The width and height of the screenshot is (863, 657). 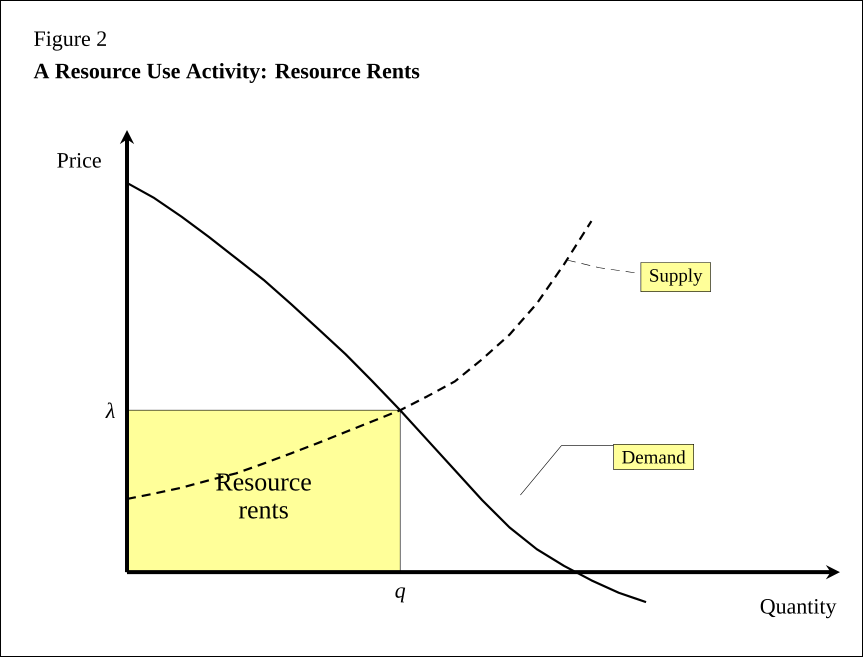 I want to click on annotation: λ, so click(x=110, y=410).